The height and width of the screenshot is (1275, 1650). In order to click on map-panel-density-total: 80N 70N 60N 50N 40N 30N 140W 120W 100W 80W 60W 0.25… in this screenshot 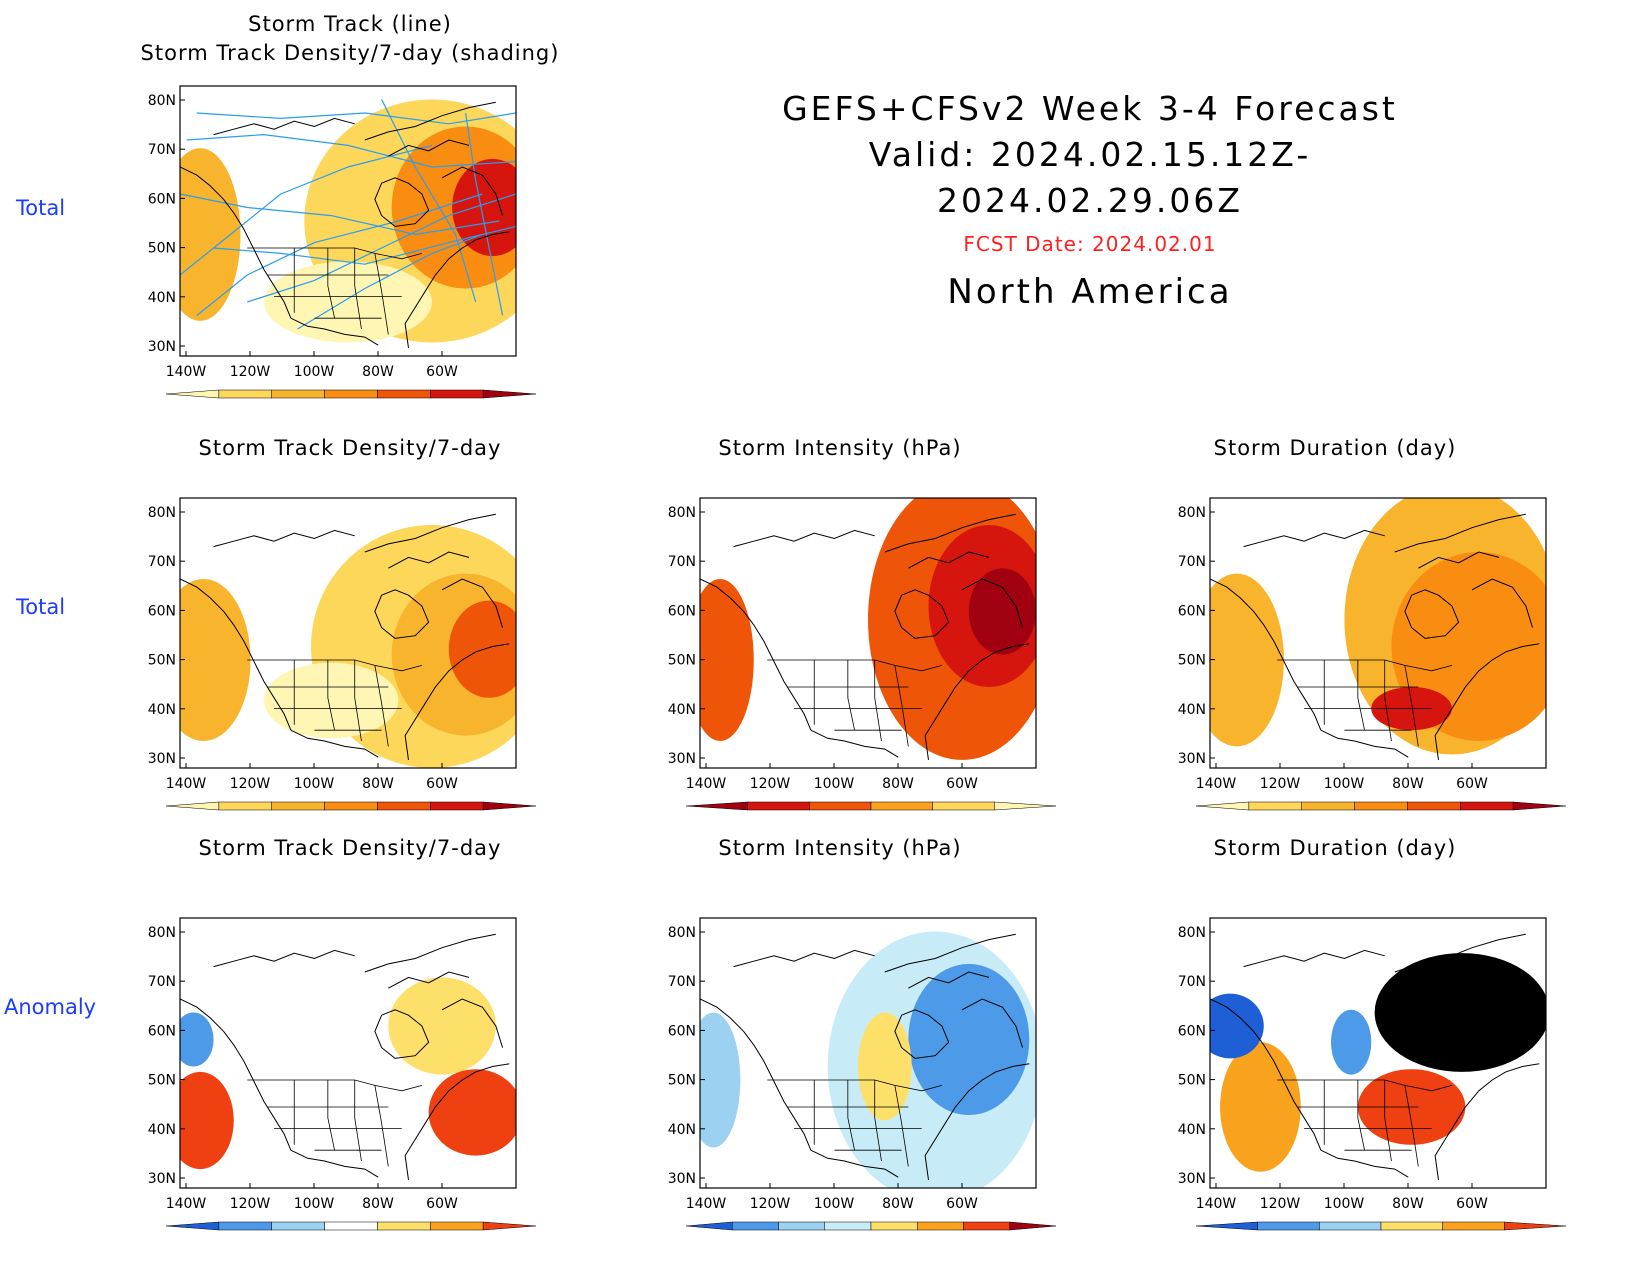, I will do `click(342, 655)`.